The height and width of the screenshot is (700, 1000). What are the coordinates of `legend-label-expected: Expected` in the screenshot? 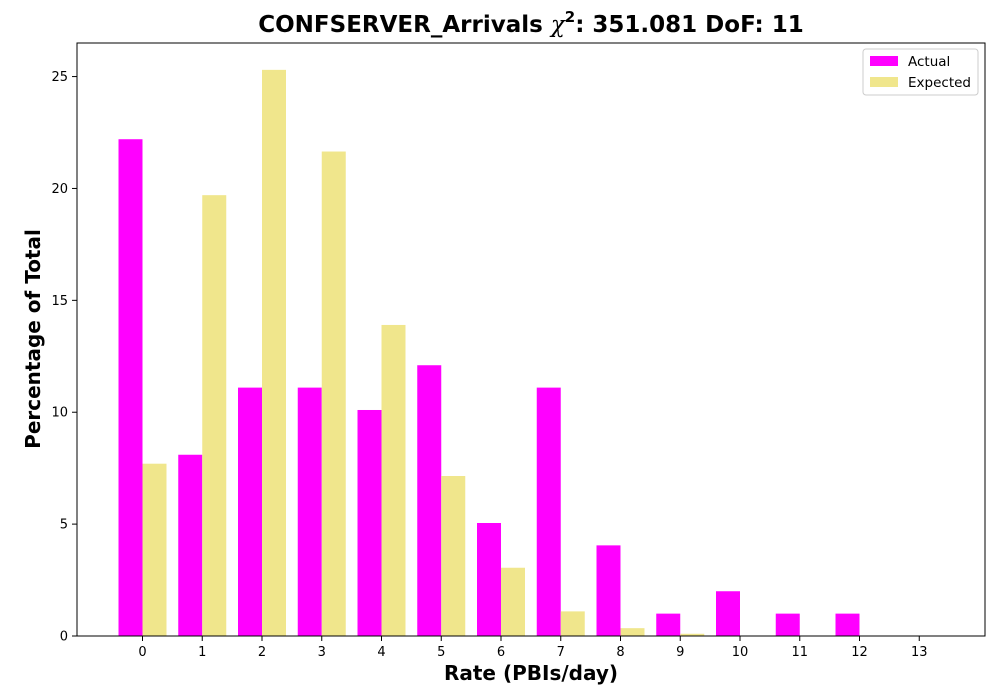 It's located at (939, 83).